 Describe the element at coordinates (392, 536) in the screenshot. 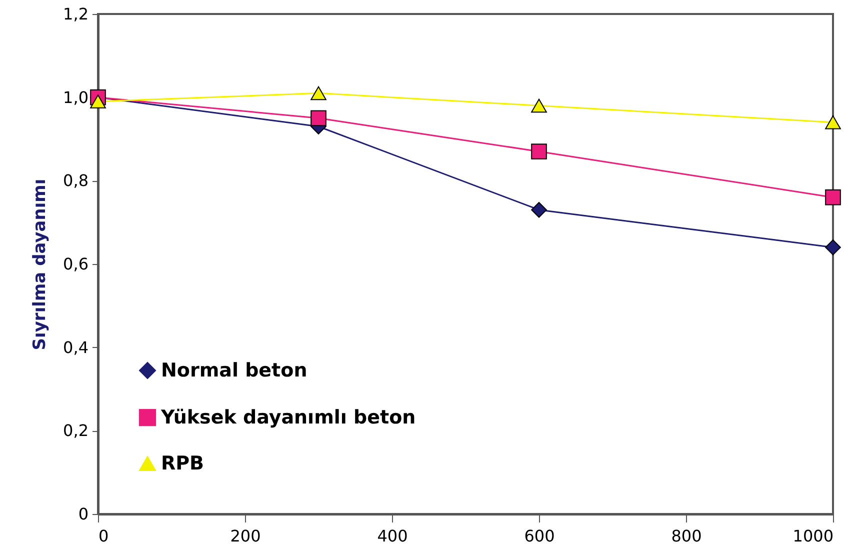

I see `x-tick-label: 400` at that location.